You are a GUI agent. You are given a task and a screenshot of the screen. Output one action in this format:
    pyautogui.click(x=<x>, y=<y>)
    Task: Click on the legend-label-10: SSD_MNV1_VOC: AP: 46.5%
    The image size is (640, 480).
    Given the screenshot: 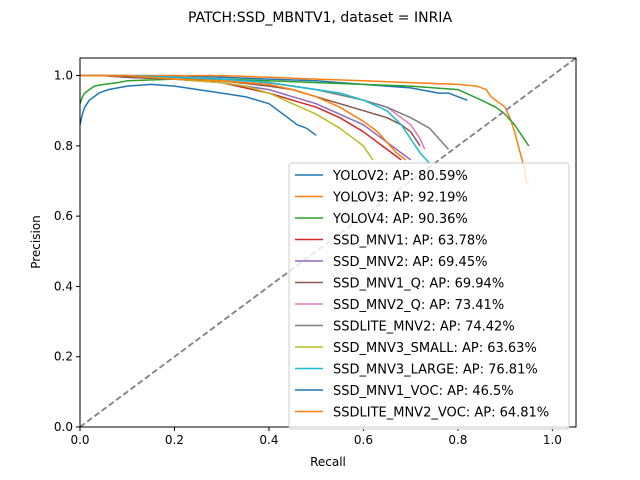 What is the action you would take?
    pyautogui.click(x=423, y=391)
    